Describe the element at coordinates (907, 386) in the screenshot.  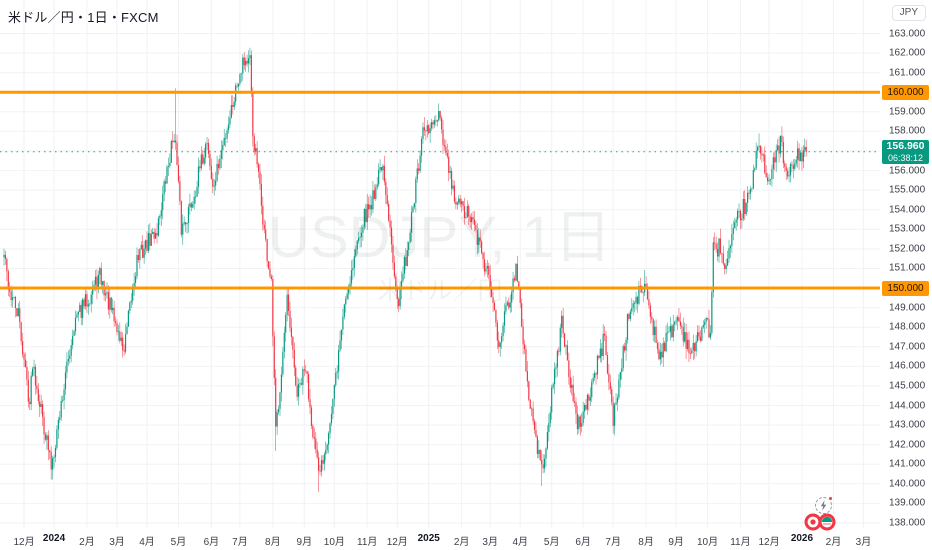
I see `price-axis-label: 145.000` at that location.